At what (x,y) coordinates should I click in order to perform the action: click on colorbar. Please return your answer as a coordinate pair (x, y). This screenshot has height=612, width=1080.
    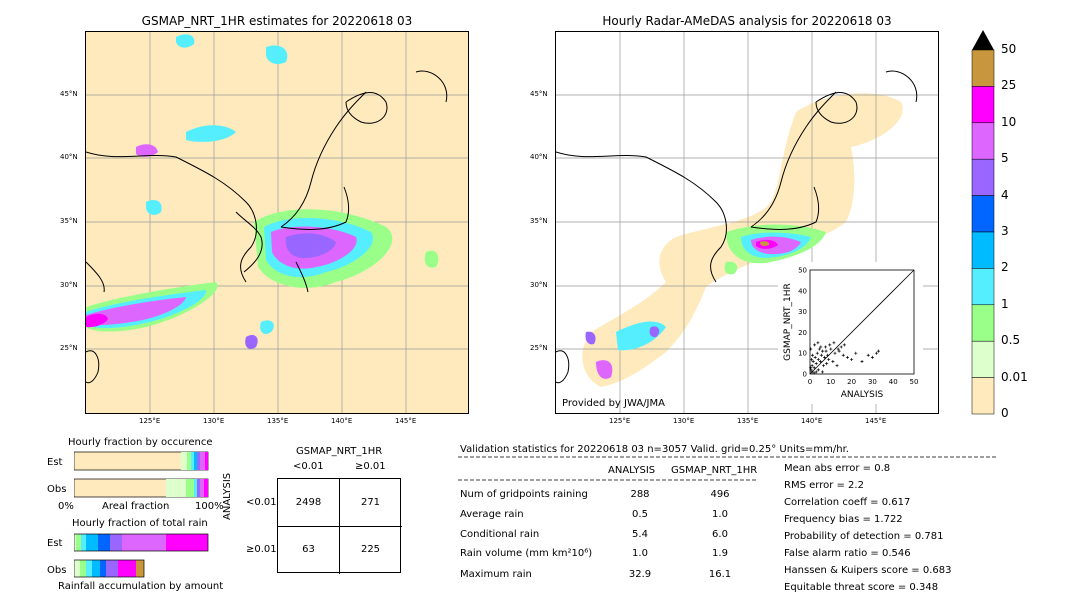
    Looking at the image, I should click on (983, 222).